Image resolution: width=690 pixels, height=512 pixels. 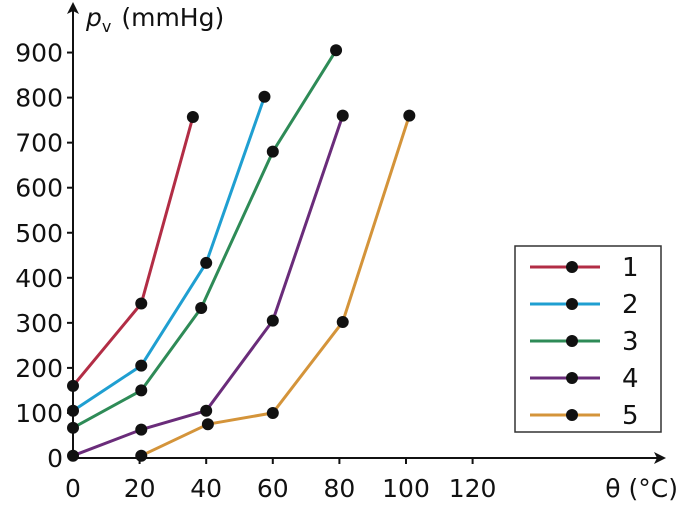 What do you see at coordinates (39, 368) in the screenshot?
I see `y-tick-label: 200` at bounding box center [39, 368].